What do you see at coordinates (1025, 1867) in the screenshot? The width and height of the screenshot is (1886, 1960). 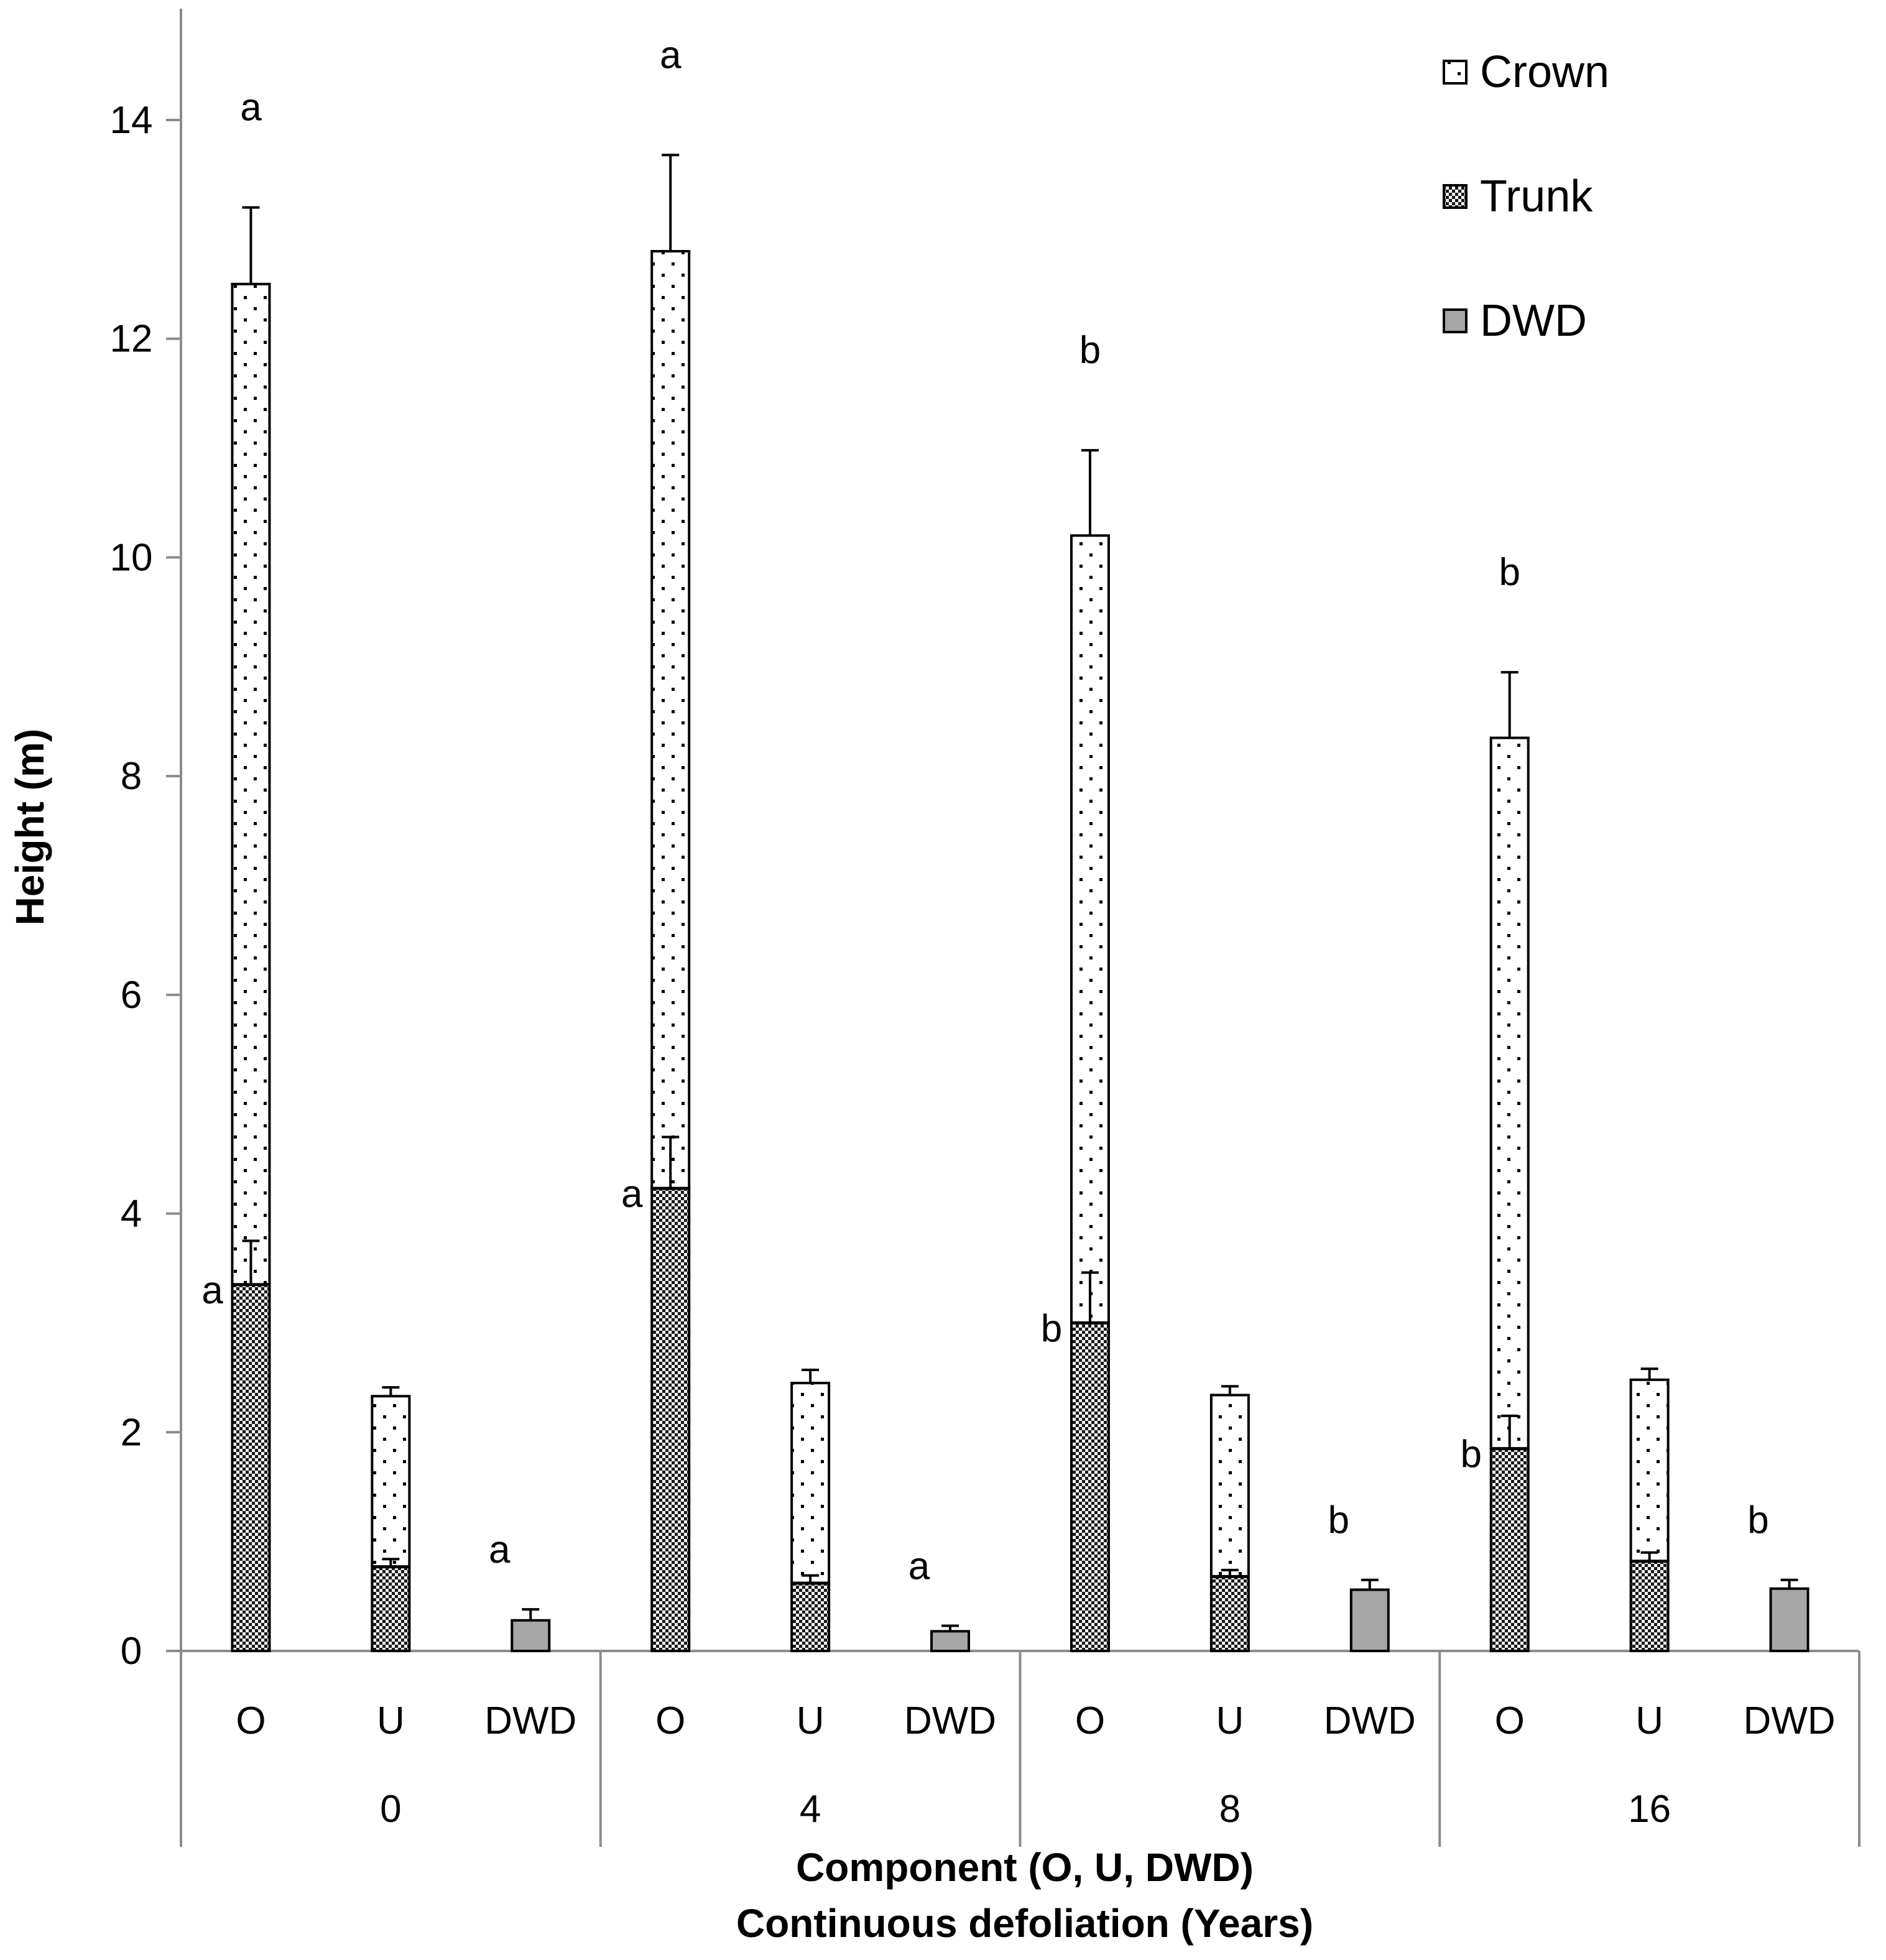 I see `x-axis-title-component: Component (O, U, DWD)` at bounding box center [1025, 1867].